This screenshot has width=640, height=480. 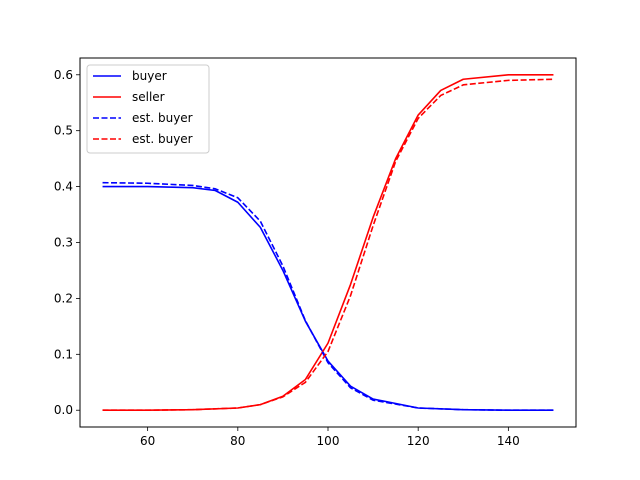 What do you see at coordinates (63, 298) in the screenshot?
I see `y-tick-label: 0.2` at bounding box center [63, 298].